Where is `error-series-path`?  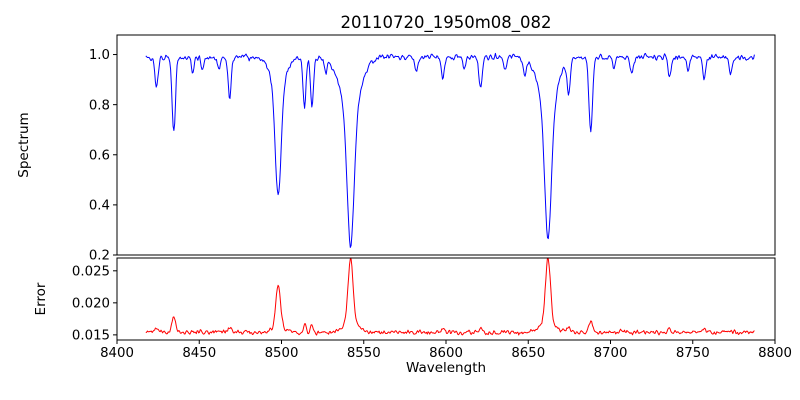
error-series-path is located at coordinates (450, 297).